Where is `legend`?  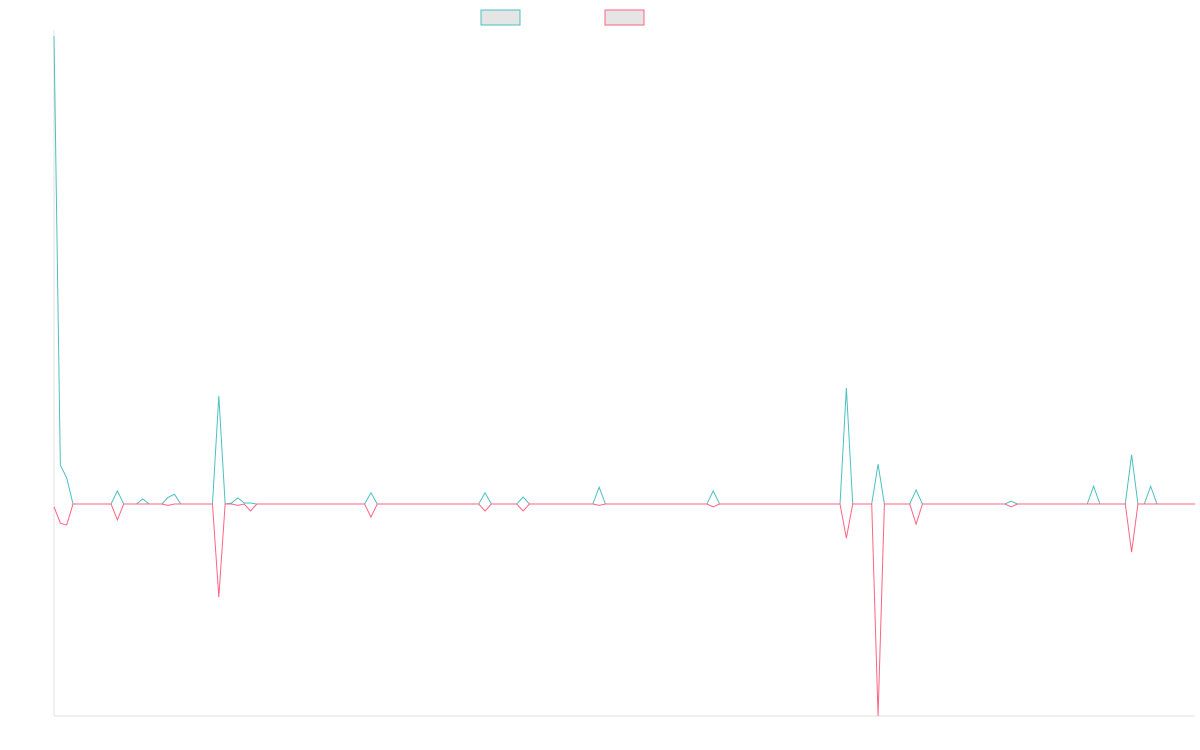
legend is located at coordinates (562, 17).